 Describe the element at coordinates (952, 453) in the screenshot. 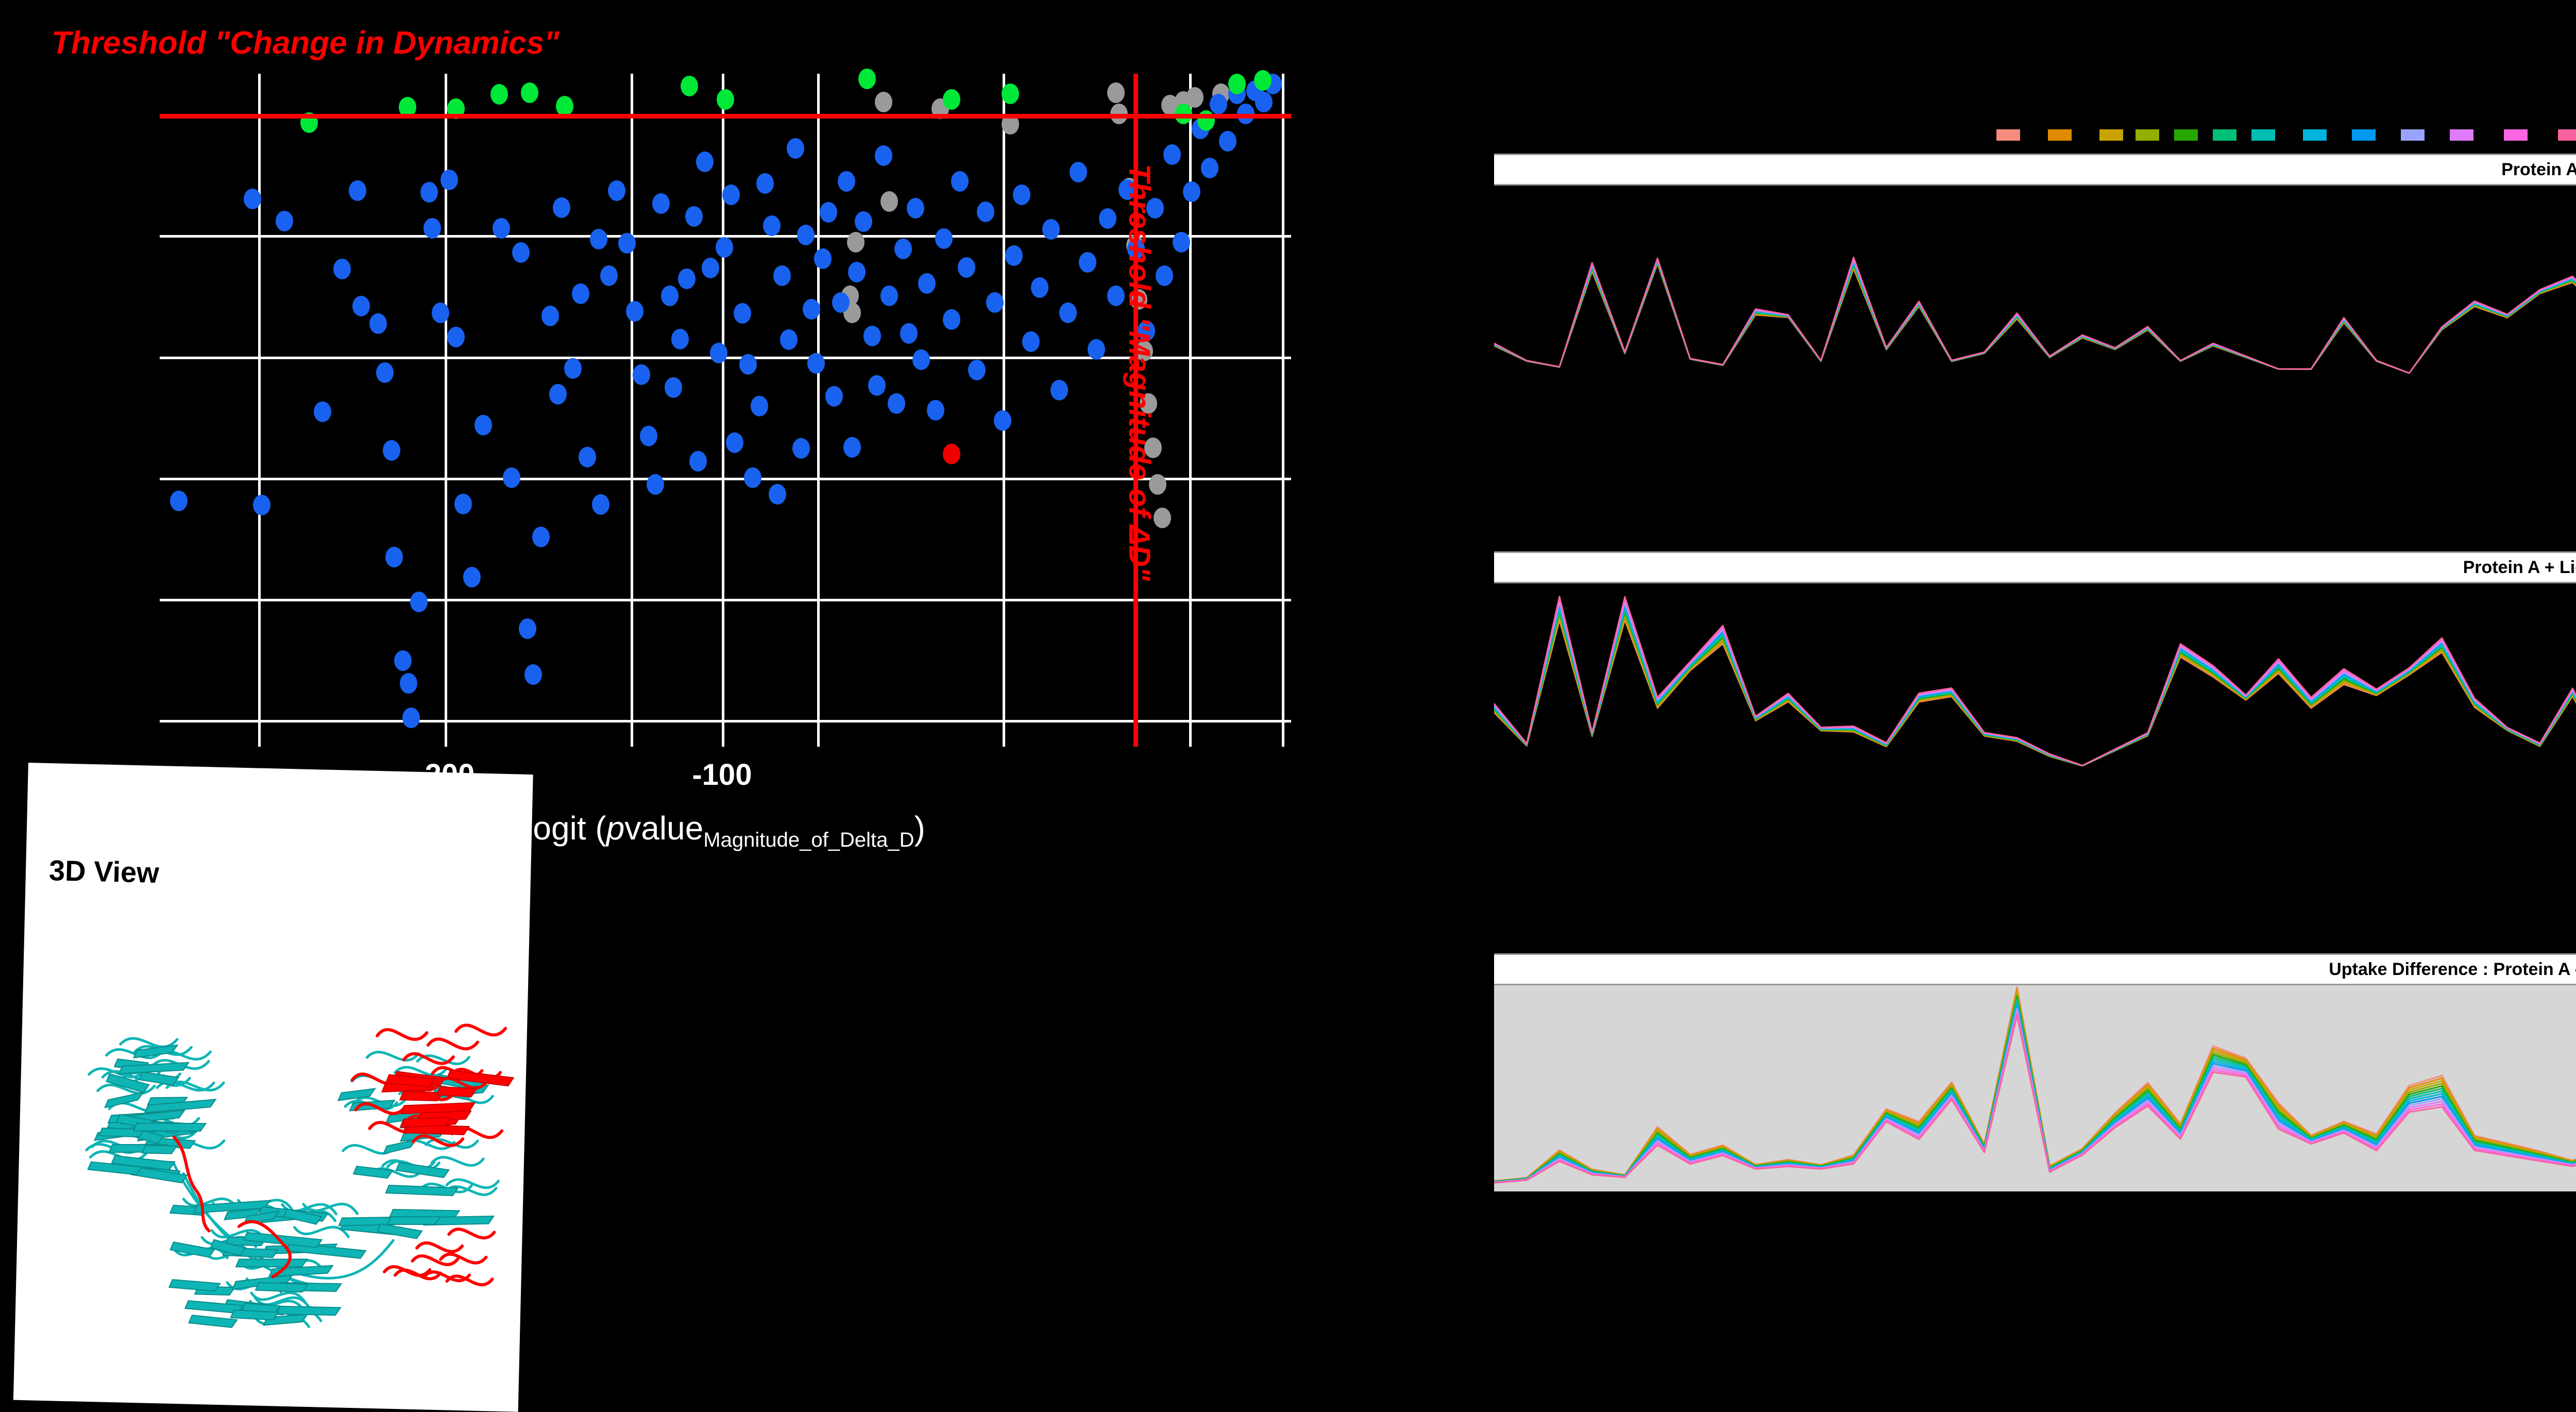

I see `scatter-point-red` at that location.